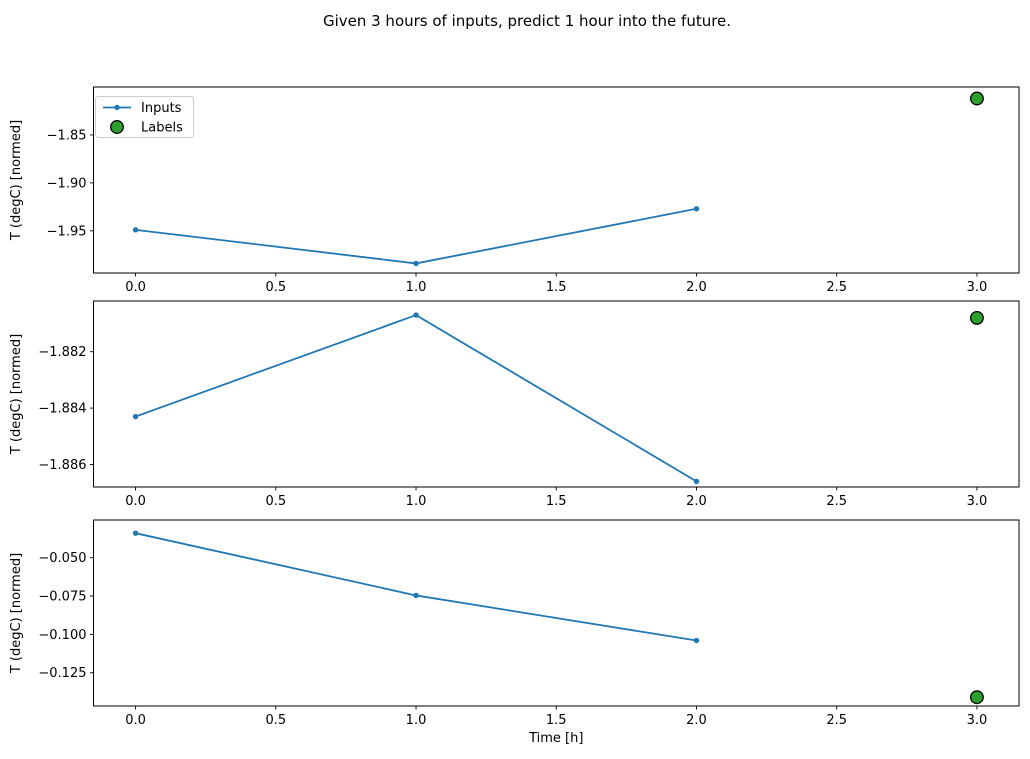 This screenshot has width=1030, height=759. Describe the element at coordinates (67, 135) in the screenshot. I see `y-tick-label: −1.85` at that location.